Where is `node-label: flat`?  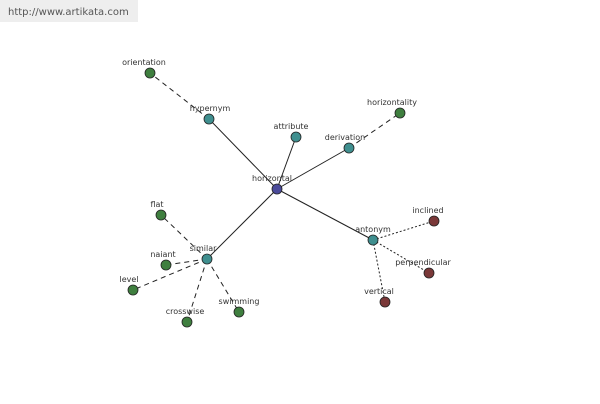 node-label: flat is located at coordinates (156, 204).